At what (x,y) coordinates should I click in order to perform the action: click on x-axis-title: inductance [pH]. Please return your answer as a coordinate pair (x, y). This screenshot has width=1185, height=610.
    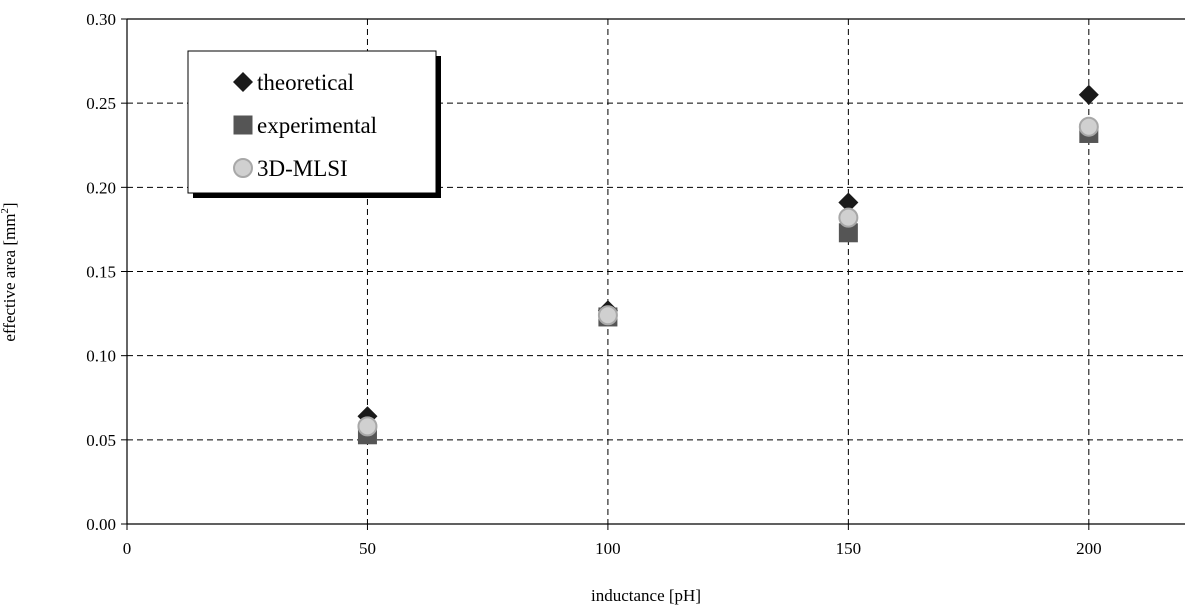
    Looking at the image, I should click on (646, 595).